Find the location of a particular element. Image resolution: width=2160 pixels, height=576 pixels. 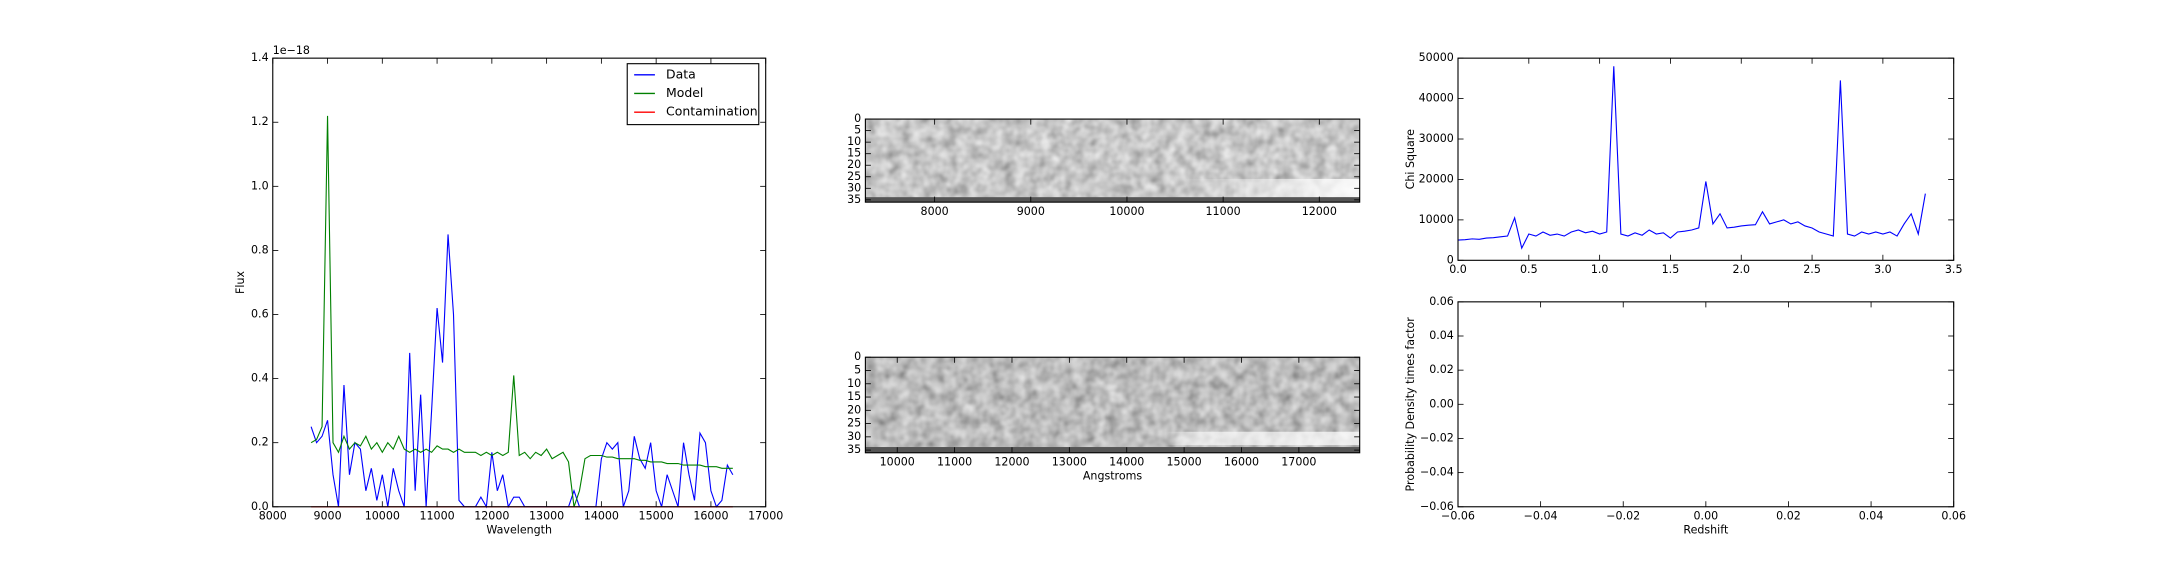

legend-label: Model is located at coordinates (684, 92).